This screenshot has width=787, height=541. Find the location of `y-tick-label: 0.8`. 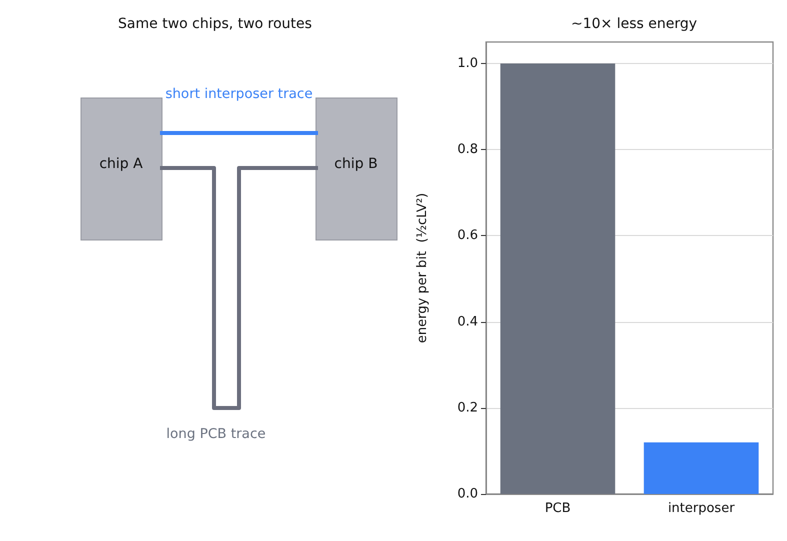

y-tick-label: 0.8 is located at coordinates (467, 150).